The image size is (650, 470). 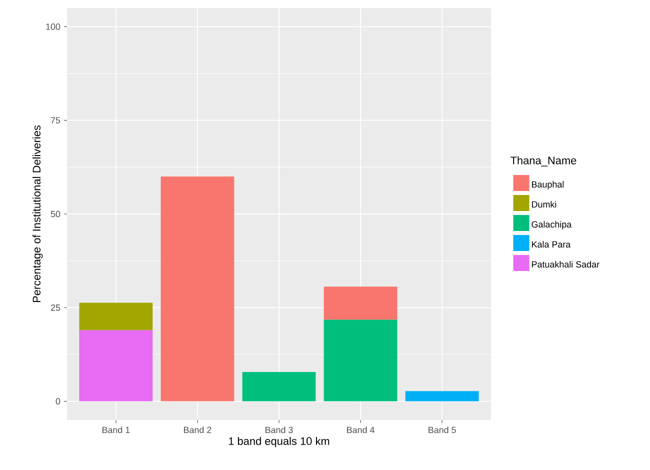 I want to click on x-tick-label: Band 4, so click(x=360, y=430).